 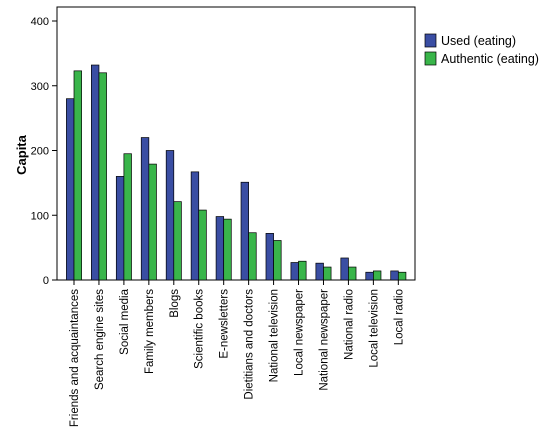 I want to click on y-tick-label: 100, so click(x=40, y=216).